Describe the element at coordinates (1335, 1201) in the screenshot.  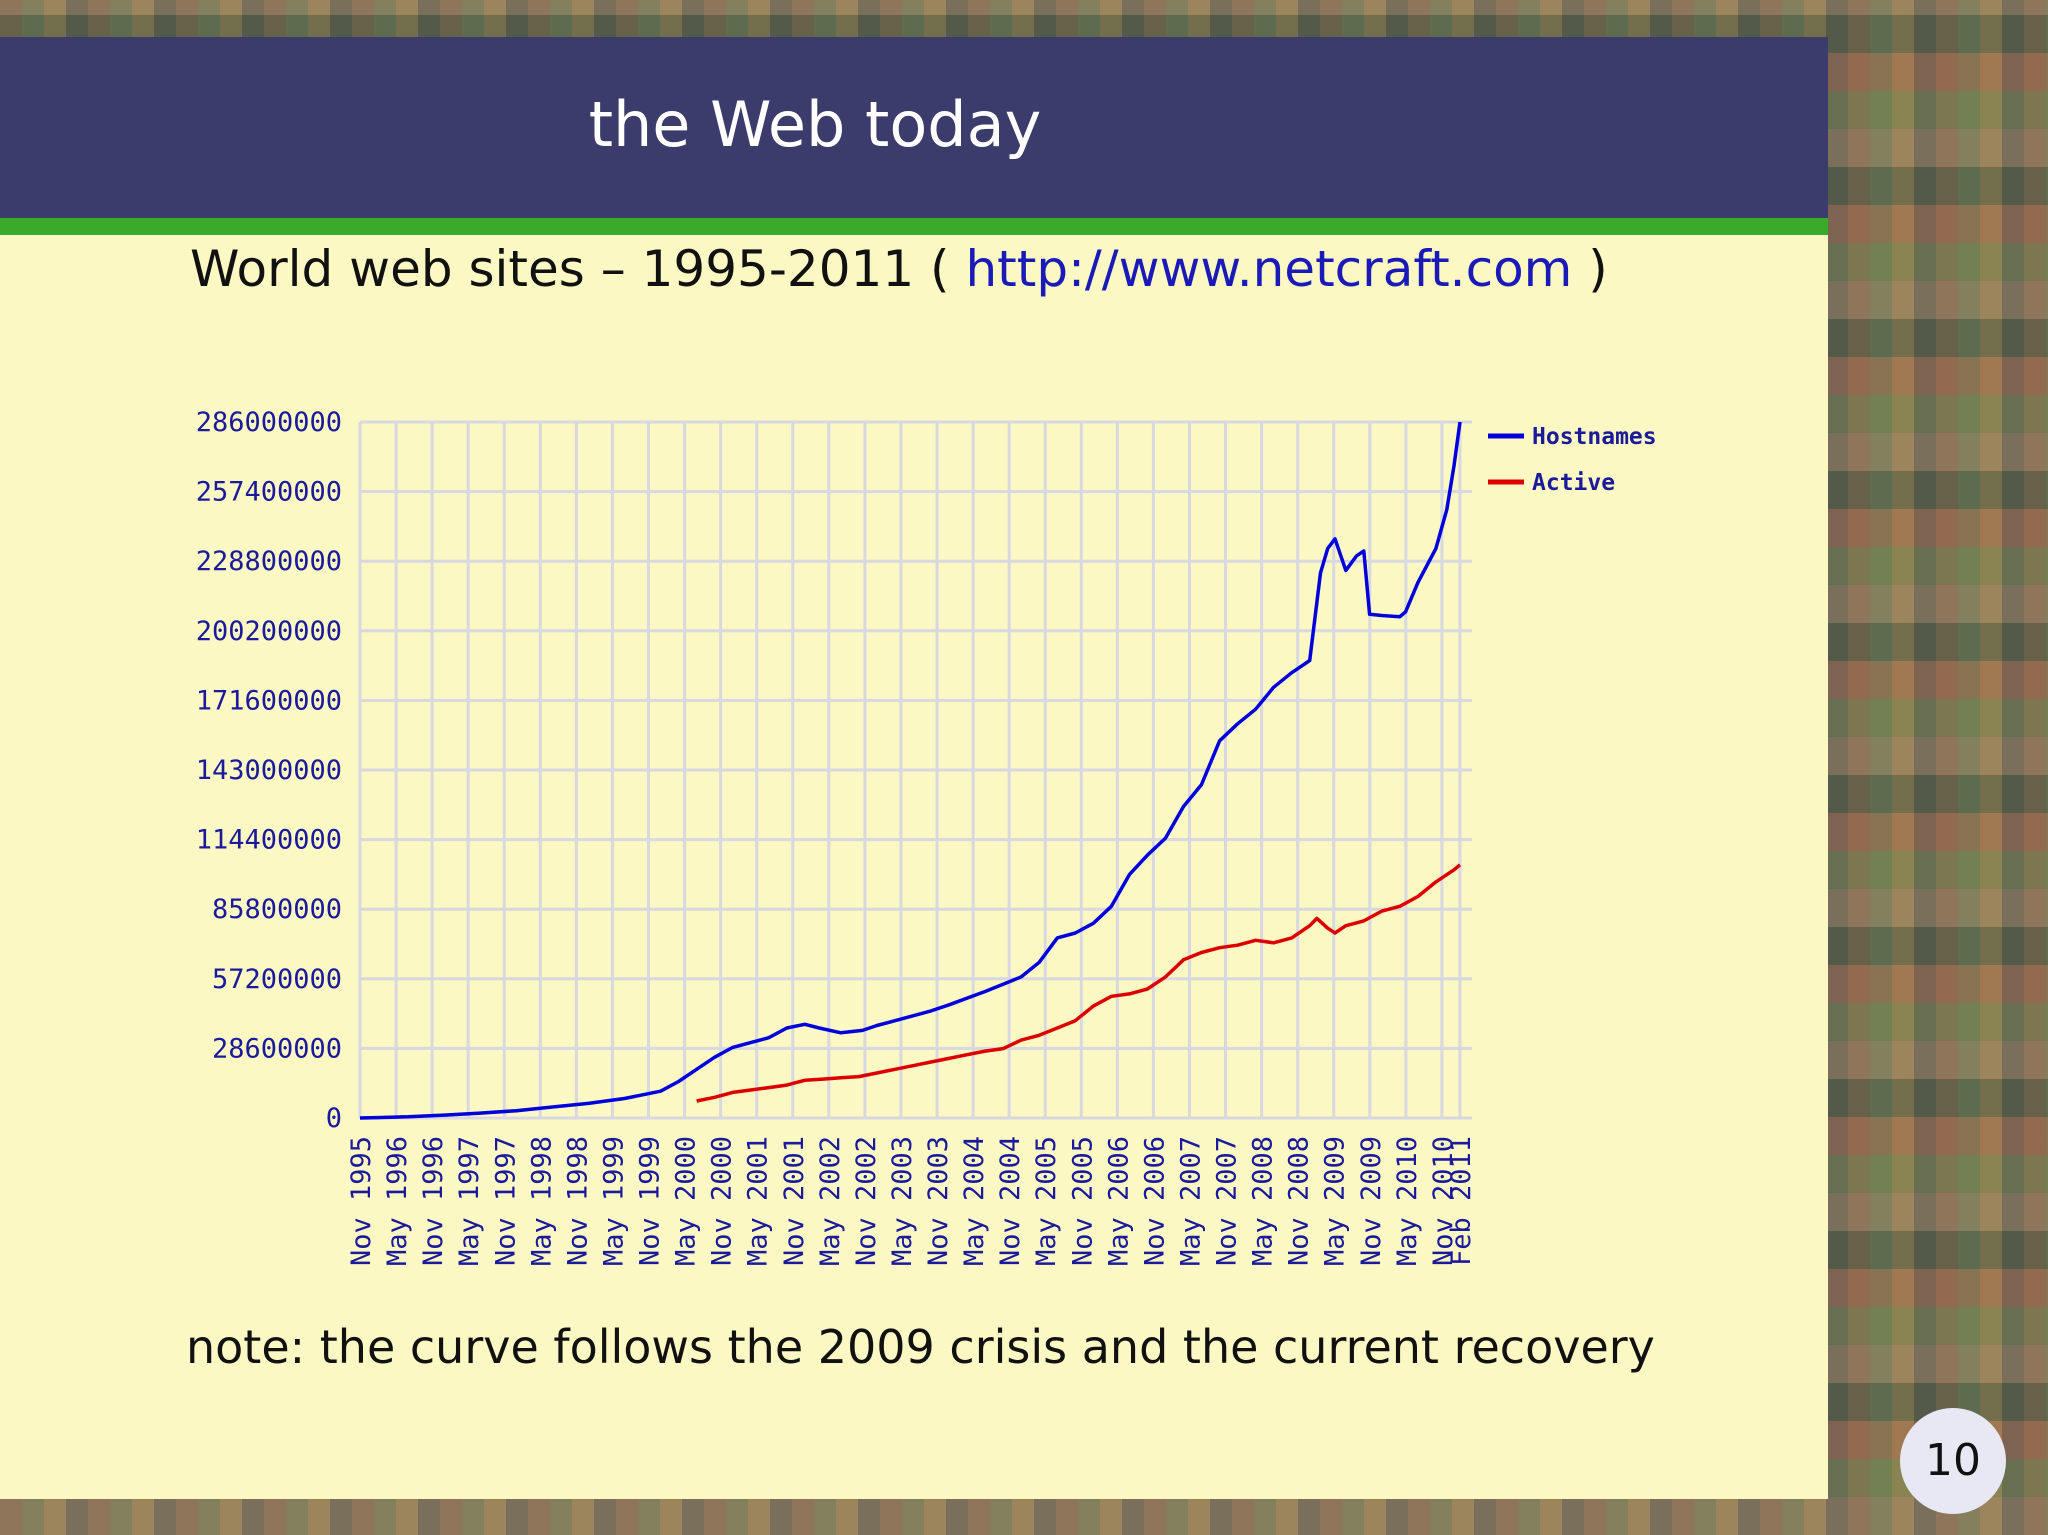
I see `x-tick-label: May 2009` at that location.